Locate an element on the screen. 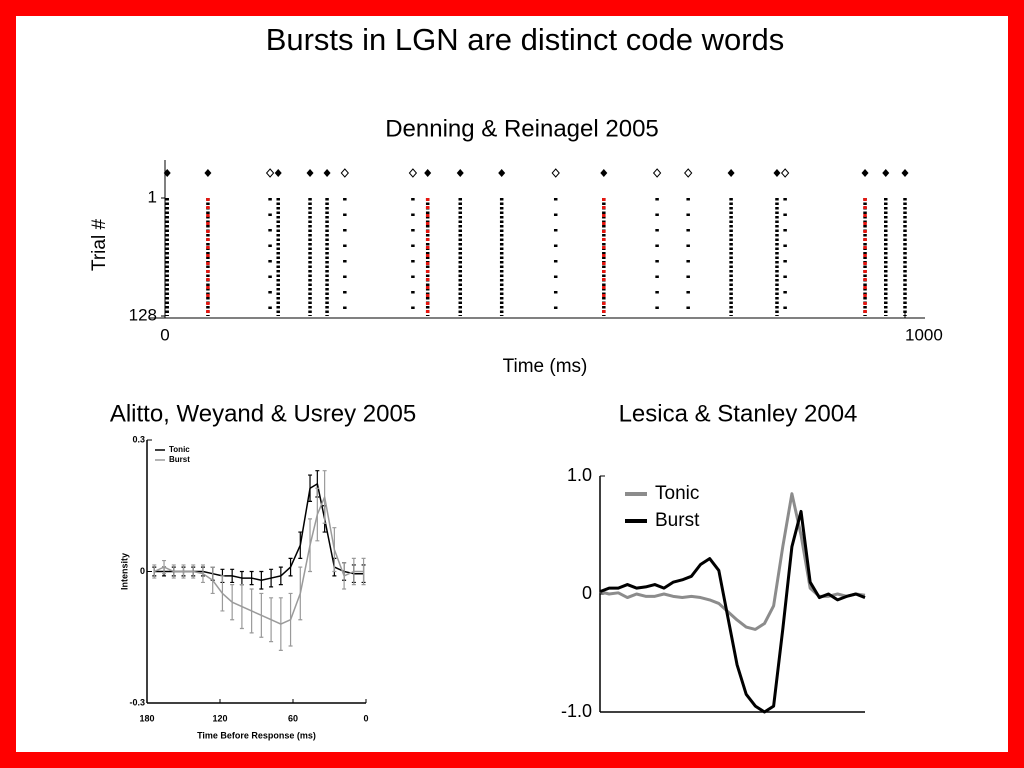 This screenshot has height=768, width=1024. series-line is located at coordinates (732, 611).